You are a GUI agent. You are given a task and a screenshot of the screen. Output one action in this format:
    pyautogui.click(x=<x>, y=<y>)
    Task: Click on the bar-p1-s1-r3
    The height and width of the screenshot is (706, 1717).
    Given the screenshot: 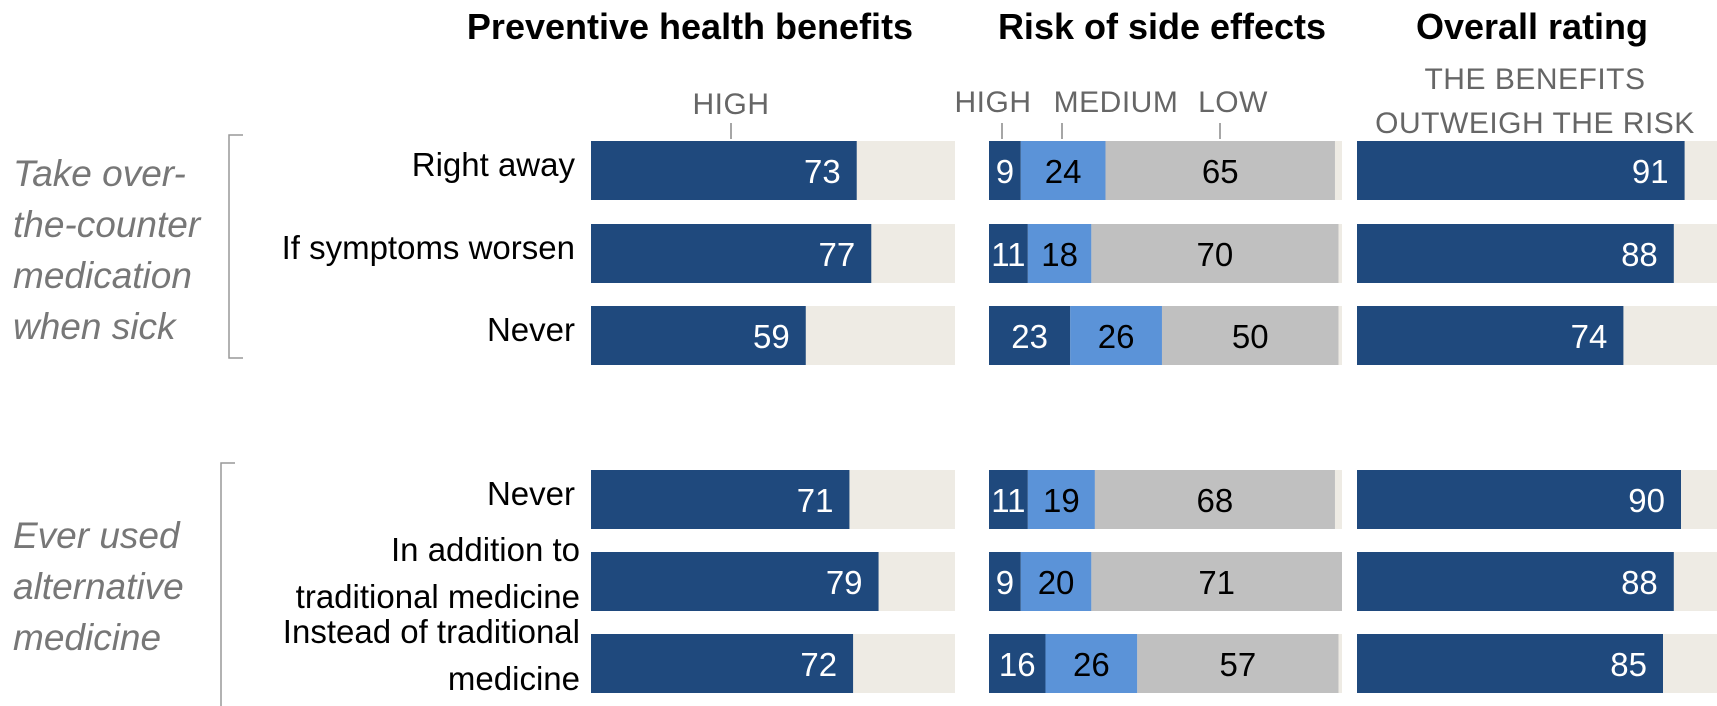 What is the action you would take?
    pyautogui.click(x=1008, y=499)
    